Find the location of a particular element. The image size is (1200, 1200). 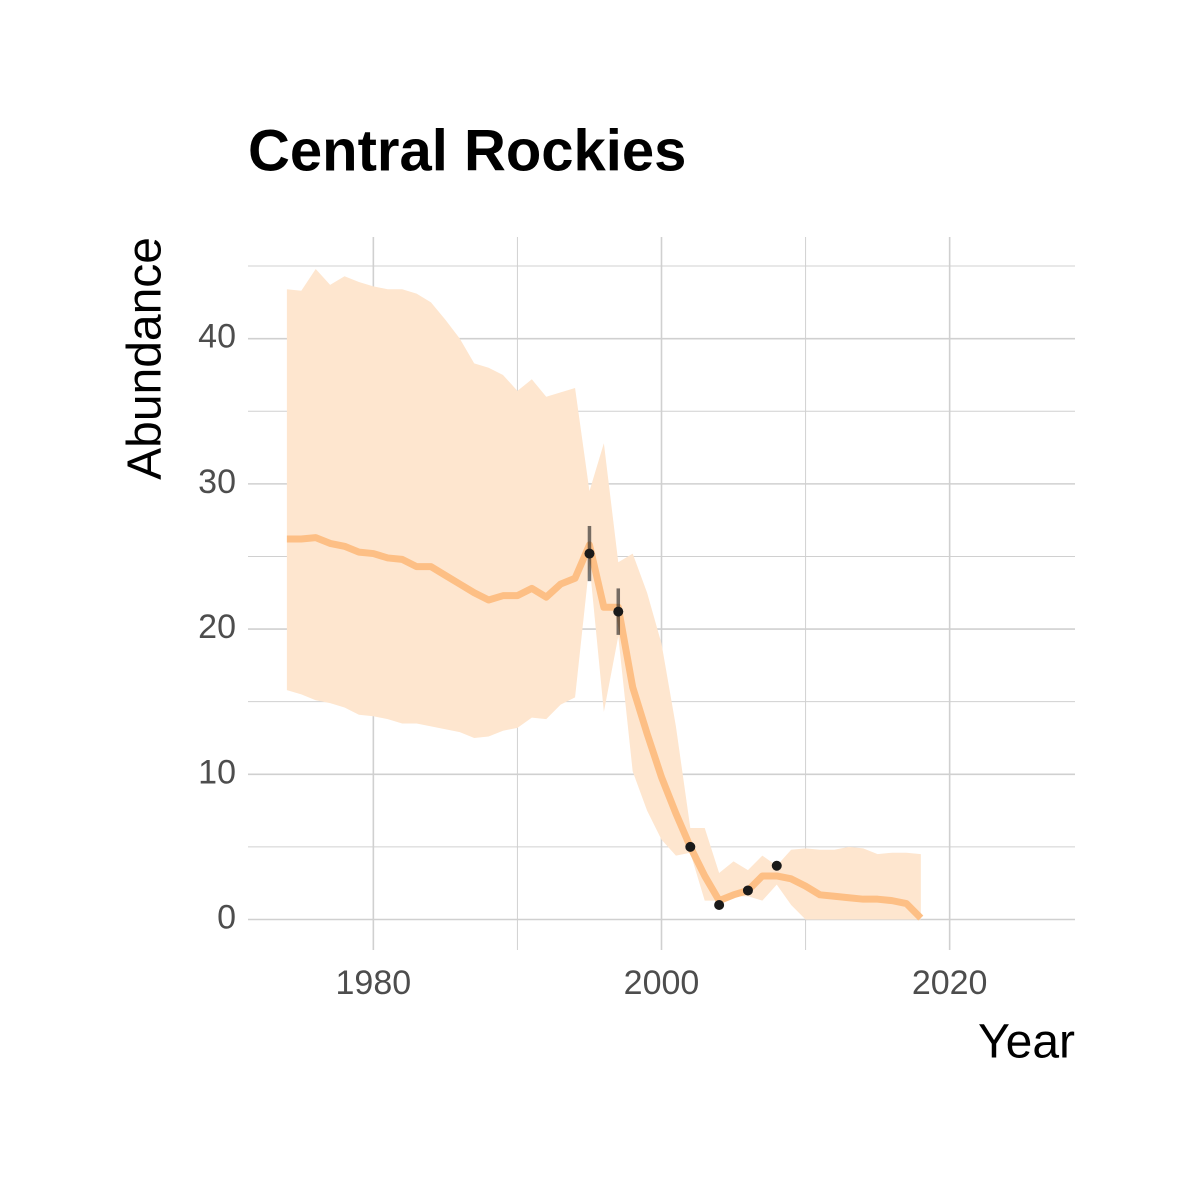

x-tick-label: 2000 is located at coordinates (662, 983).